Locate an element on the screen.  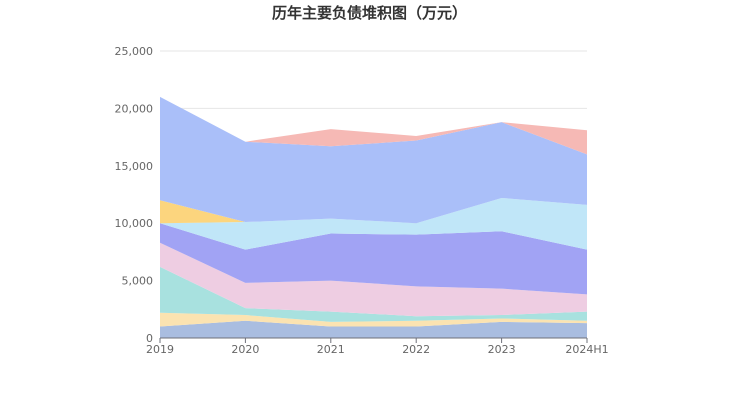
y-tick-label: 10,000 is located at coordinates (134, 223).